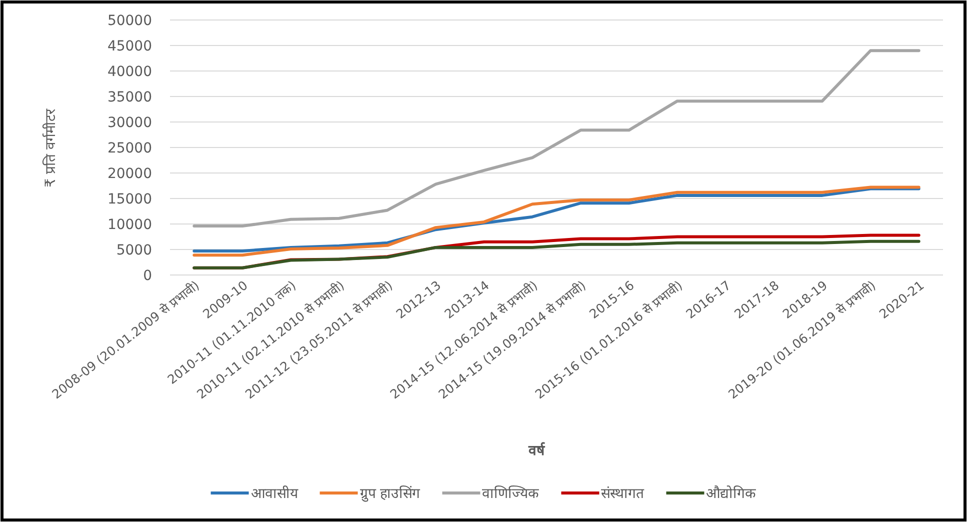  Describe the element at coordinates (731, 493) in the screenshot. I see `legend-label: औद्योगिक` at that location.